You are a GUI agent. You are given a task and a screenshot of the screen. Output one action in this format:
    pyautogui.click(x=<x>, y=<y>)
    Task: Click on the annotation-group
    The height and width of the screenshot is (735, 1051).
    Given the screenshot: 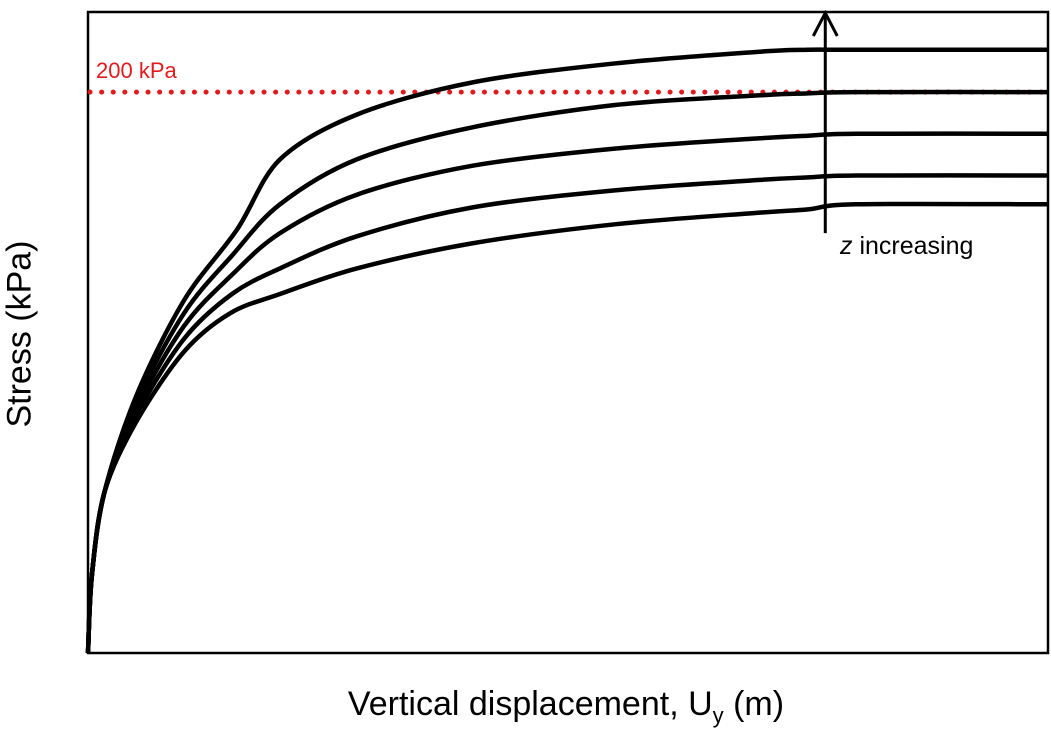 What is the action you would take?
    pyautogui.click(x=825, y=121)
    